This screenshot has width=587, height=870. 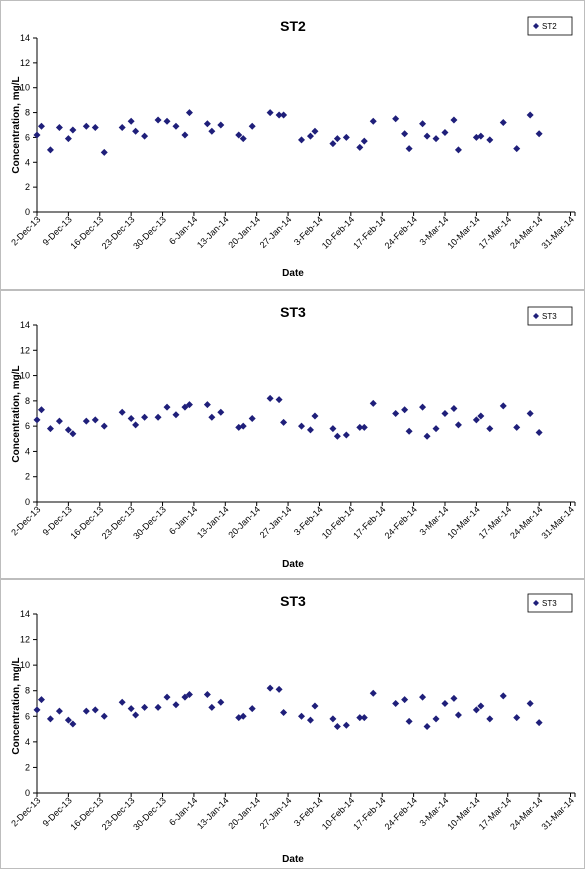 I want to click on y-tick-label: 2, so click(x=27, y=477).